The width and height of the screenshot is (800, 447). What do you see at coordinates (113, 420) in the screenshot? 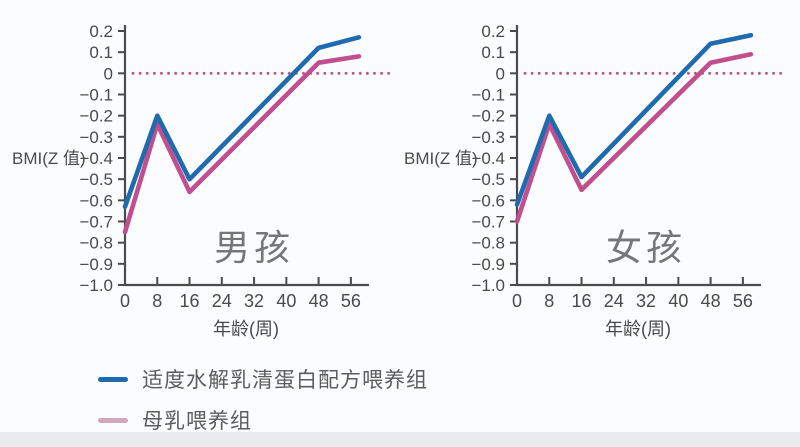
I see `breastfed-line-swatch` at bounding box center [113, 420].